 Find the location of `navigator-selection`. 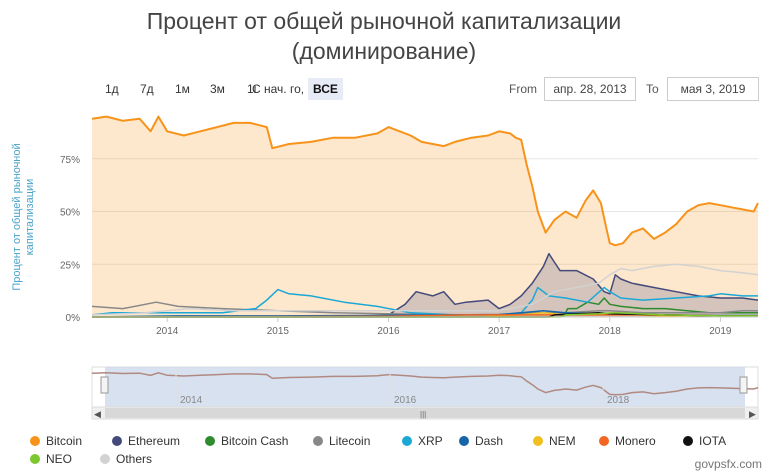

navigator-selection is located at coordinates (425, 387).